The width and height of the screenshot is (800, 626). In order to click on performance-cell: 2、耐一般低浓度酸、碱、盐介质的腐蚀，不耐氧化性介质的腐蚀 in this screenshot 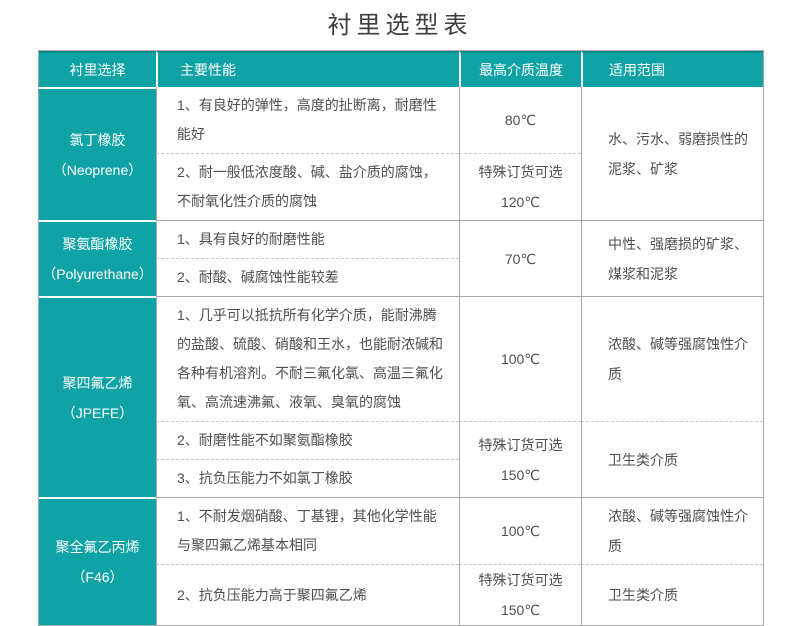, I will do `click(307, 186)`.